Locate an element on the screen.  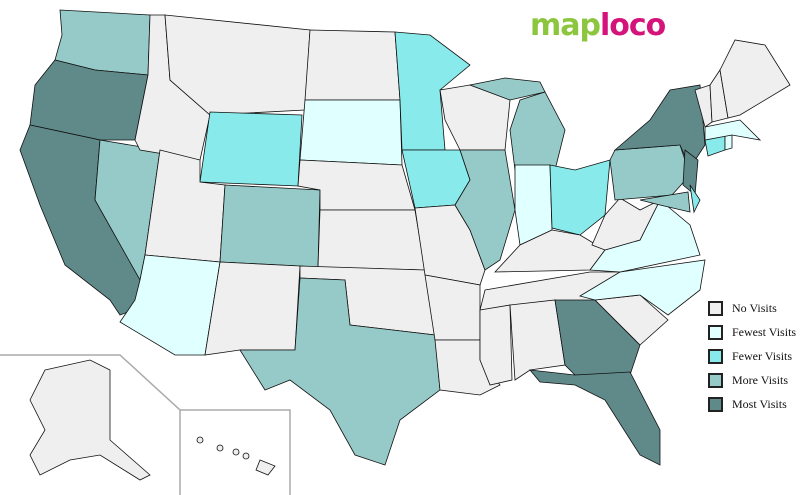
legend-item-fewest: Fewest Visits is located at coordinates (752, 332).